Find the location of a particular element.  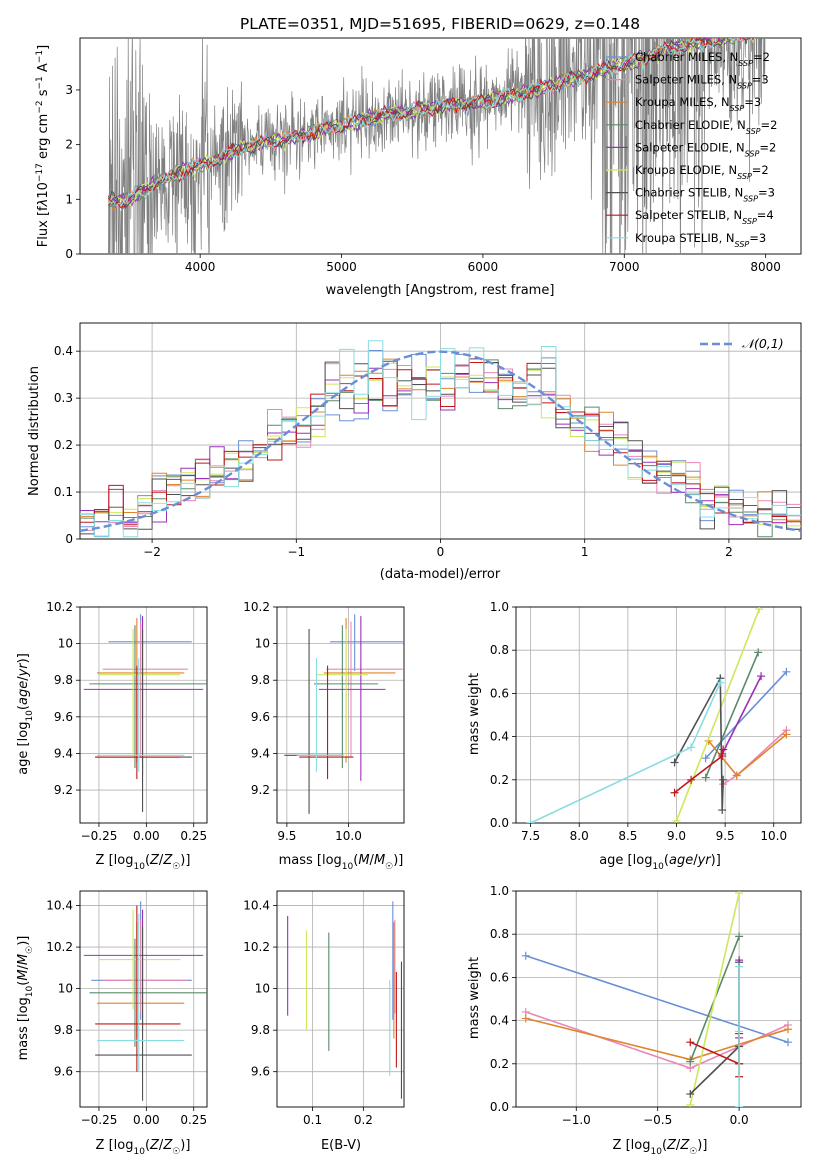

age-vs-mass-xlabel: mass [log10(M/M☉)] is located at coordinates (341, 862).